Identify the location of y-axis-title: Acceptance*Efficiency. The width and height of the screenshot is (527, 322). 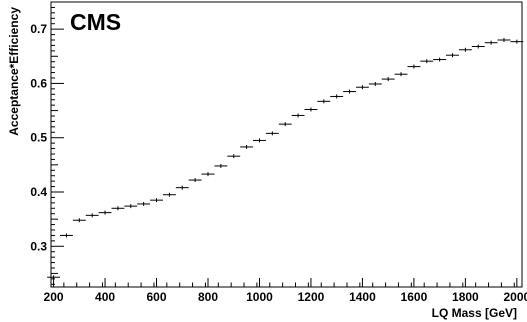
(14, 71).